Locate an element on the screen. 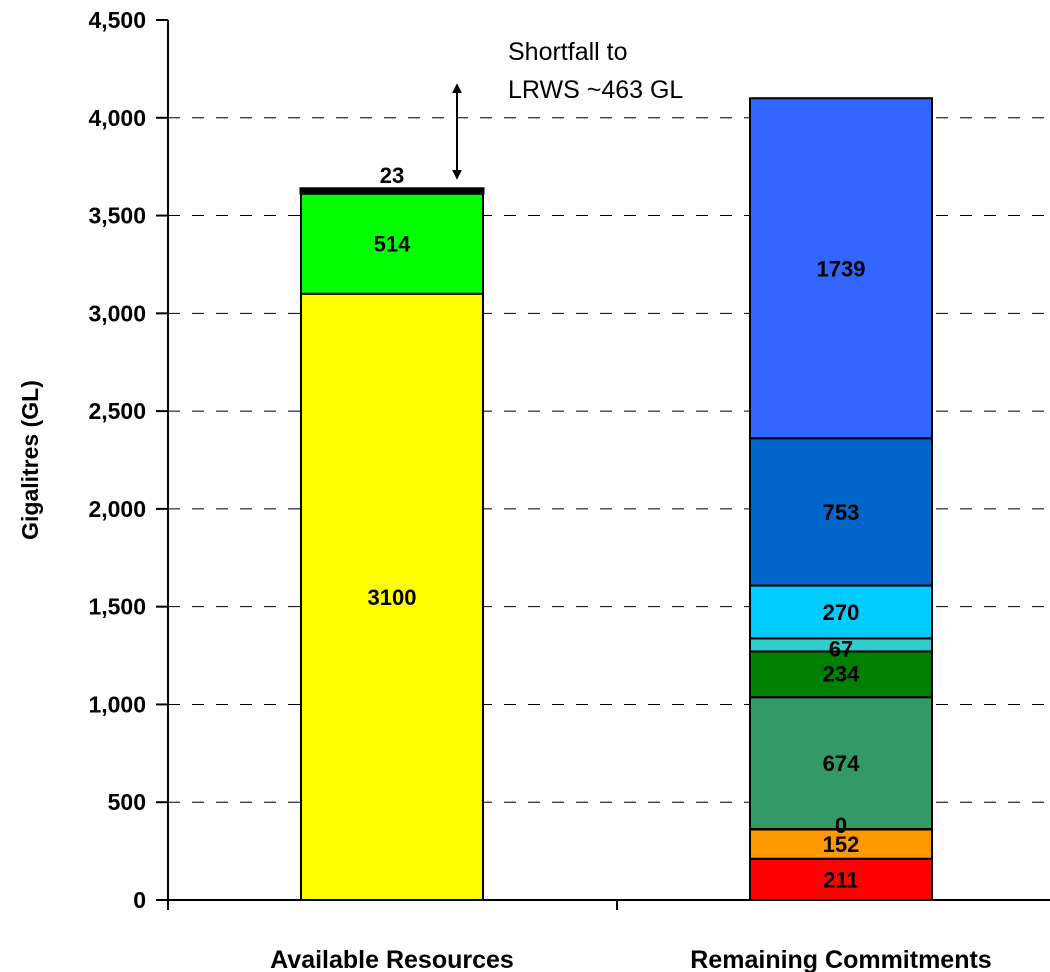 The height and width of the screenshot is (972, 1050). y-tick-label: 4,500 is located at coordinates (117, 20).